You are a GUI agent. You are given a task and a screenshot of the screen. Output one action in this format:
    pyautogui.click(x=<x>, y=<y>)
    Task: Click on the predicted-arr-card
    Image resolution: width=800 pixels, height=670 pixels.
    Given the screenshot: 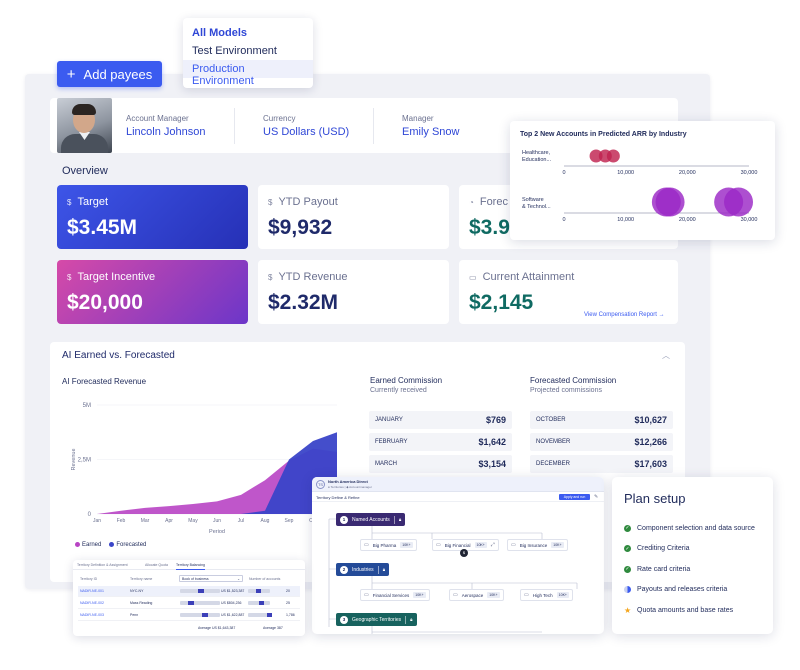 What is the action you would take?
    pyautogui.click(x=642, y=180)
    